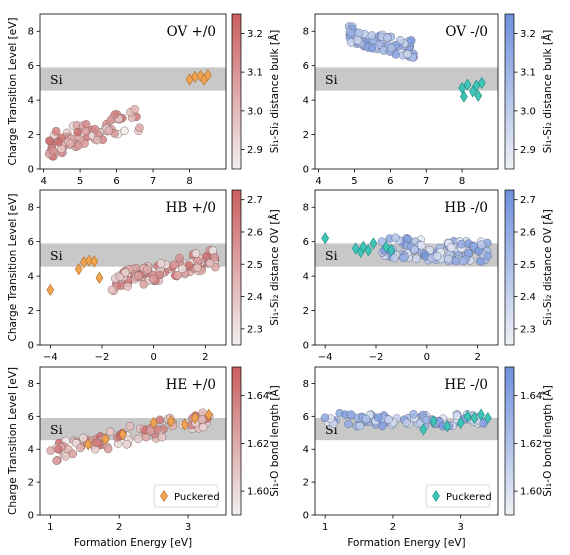  I want to click on colorbar-tick-label: 1.62, so click(258, 444).